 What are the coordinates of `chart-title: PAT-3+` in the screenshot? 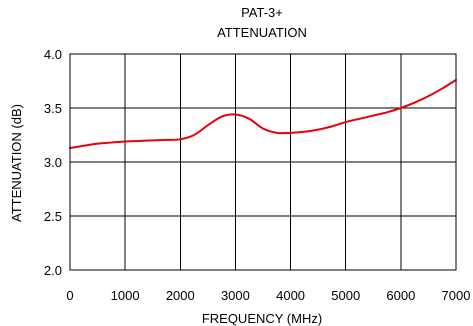 It's located at (262, 12).